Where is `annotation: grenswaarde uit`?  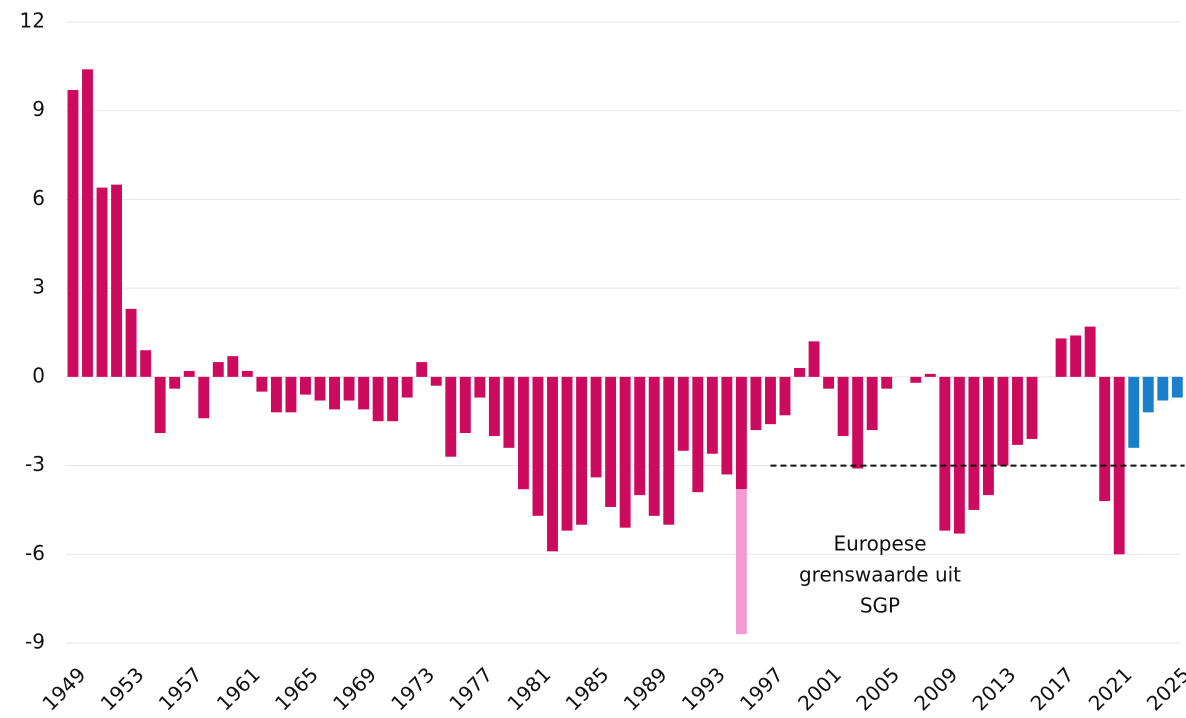
annotation: grenswaarde uit is located at coordinates (880, 575).